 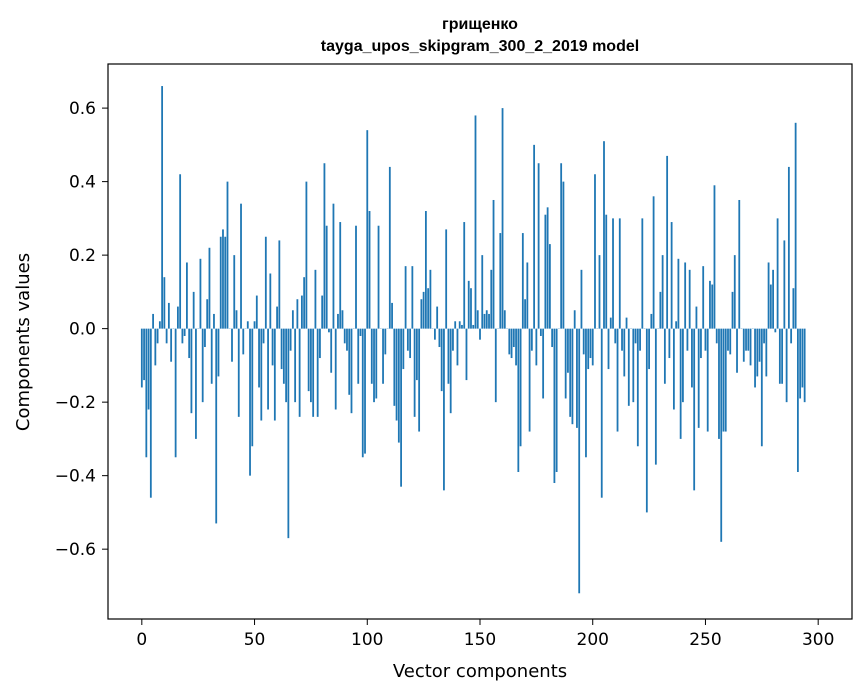 I want to click on y-tick-label: 0.0, so click(x=82, y=330).